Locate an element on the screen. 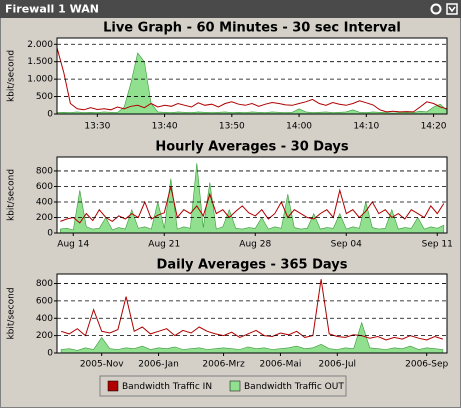 Image resolution: width=461 pixels, height=408 pixels. gear is located at coordinates (436, 9).